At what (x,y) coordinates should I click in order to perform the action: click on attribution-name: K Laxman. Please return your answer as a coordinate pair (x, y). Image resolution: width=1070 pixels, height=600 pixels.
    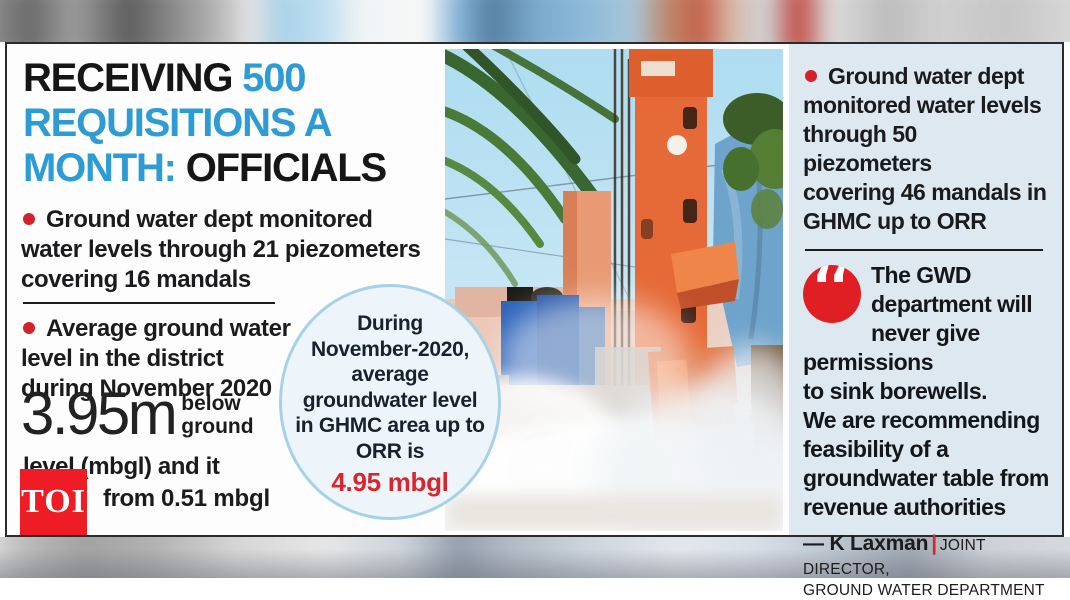
    Looking at the image, I should click on (879, 543).